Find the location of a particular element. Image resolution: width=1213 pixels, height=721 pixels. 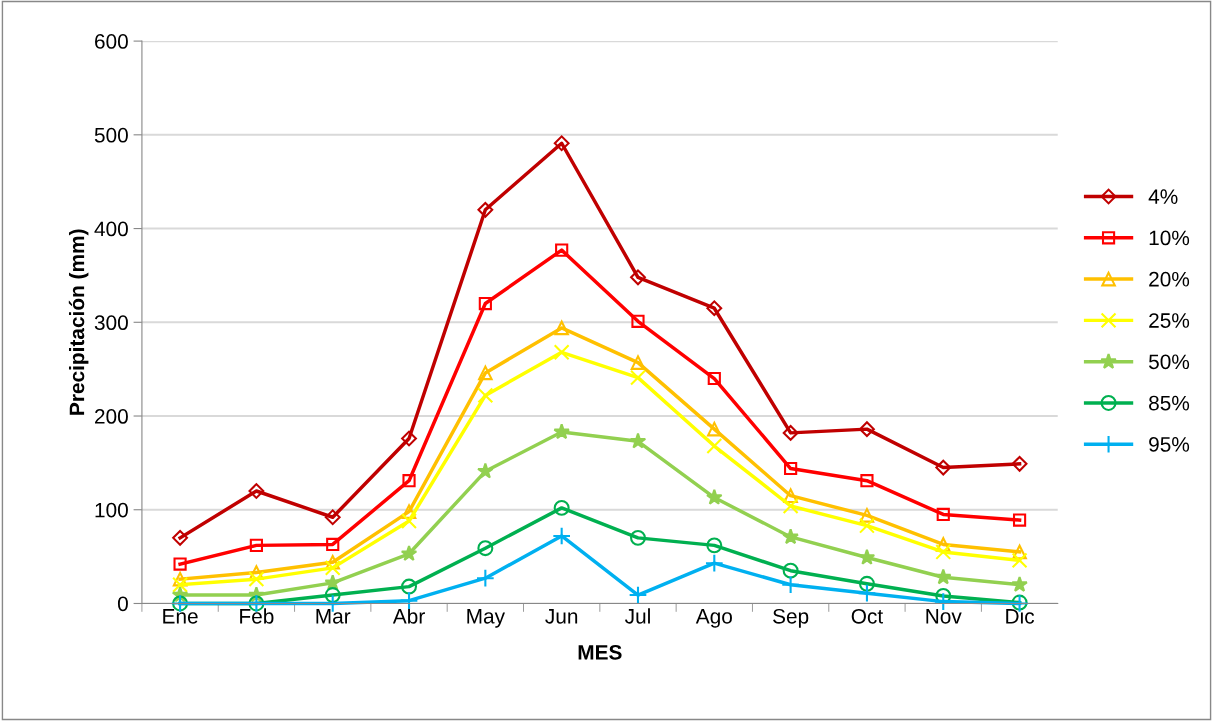

x-tick-label: Dic is located at coordinates (1020, 616).